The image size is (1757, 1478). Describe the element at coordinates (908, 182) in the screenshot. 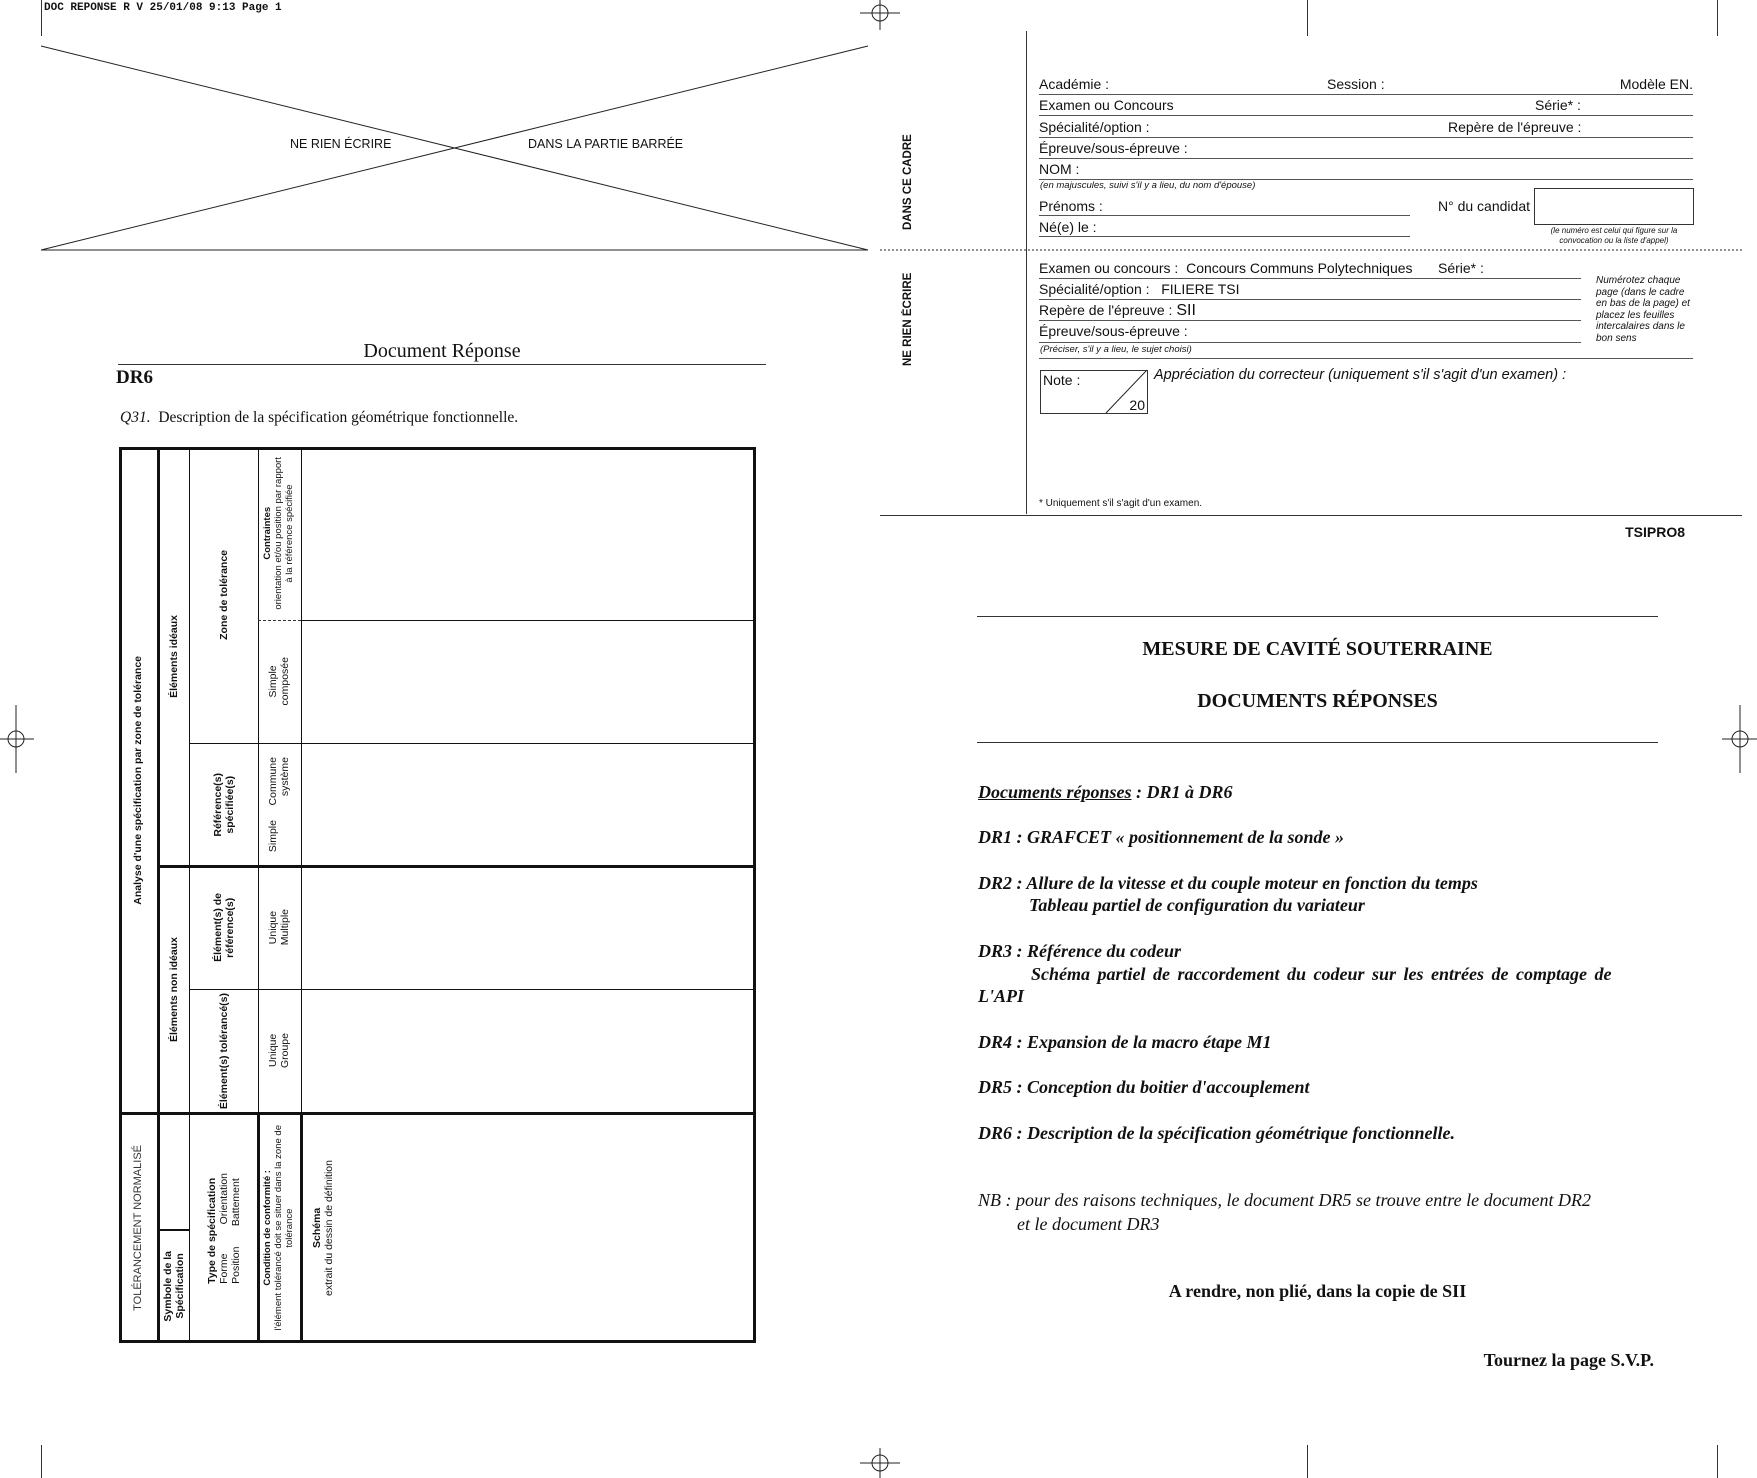

I see `side-label-top: DANS CE CADRE` at that location.